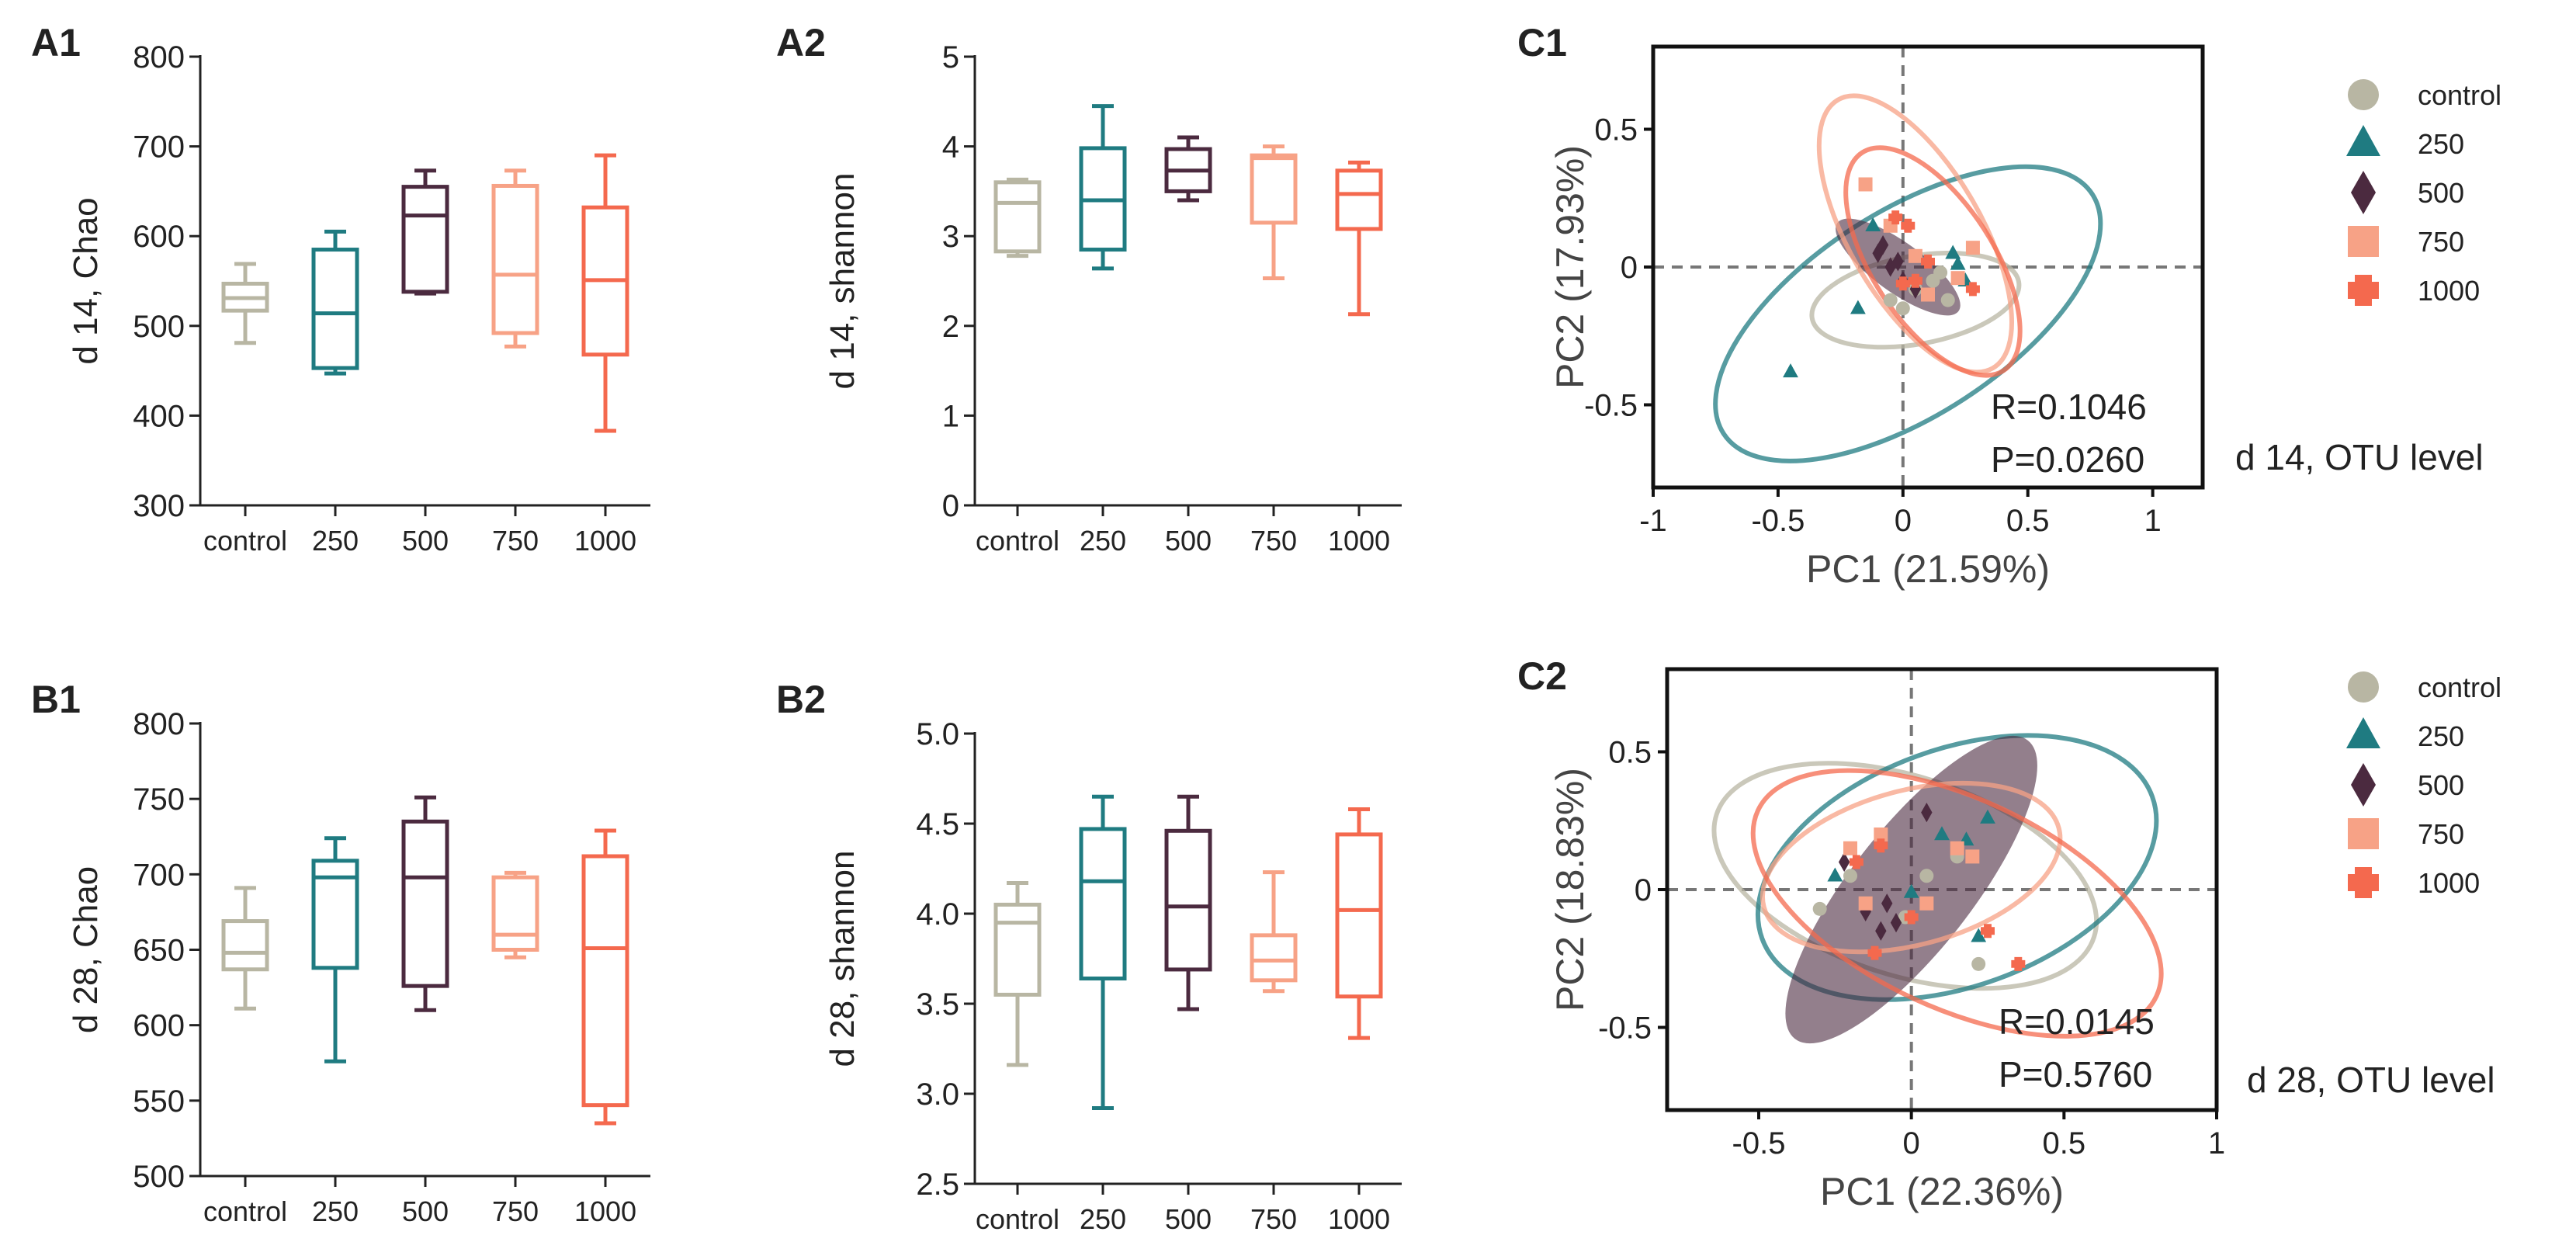 The width and height of the screenshot is (2576, 1256). I want to click on y-axis-label: PC2 (17.93%), so click(1570, 267).